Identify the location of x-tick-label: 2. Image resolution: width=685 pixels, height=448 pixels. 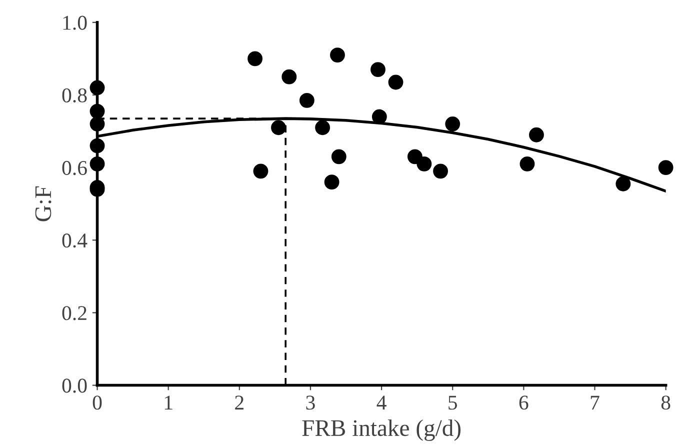
(239, 403).